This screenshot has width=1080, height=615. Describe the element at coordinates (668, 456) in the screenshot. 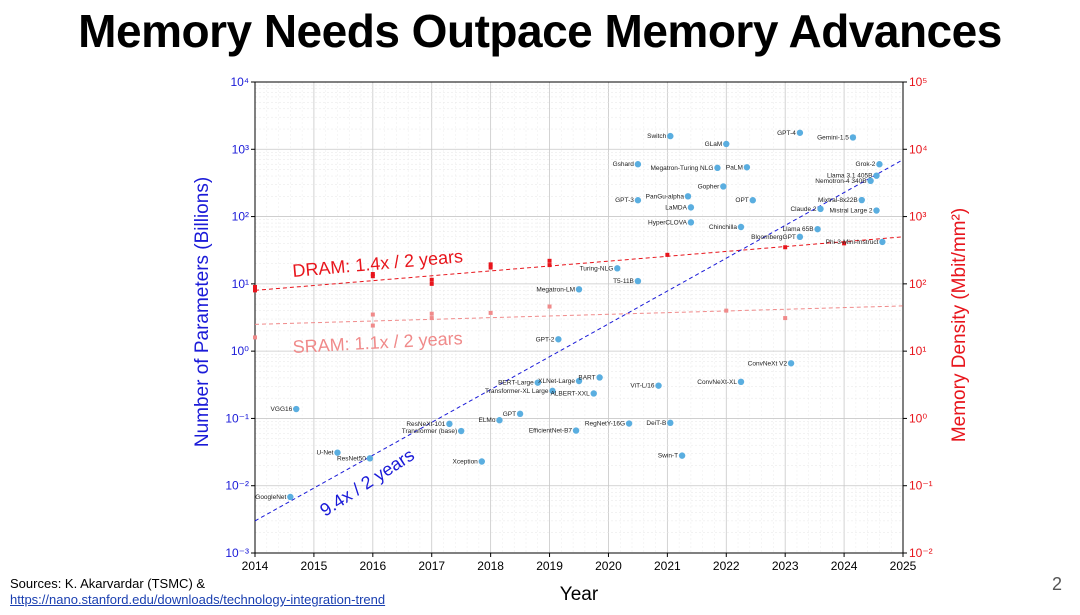

I see `model-label: Swin-T` at that location.